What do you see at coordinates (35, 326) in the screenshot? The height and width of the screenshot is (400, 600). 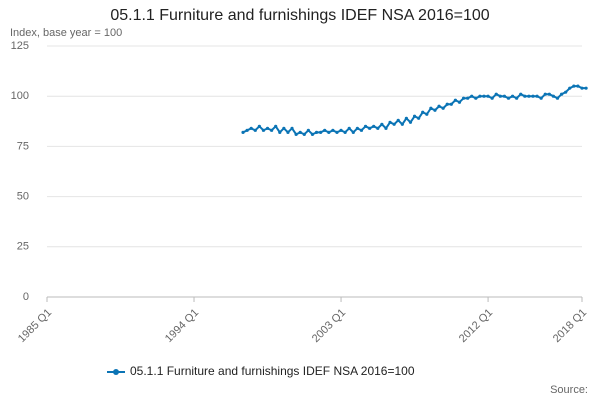 I see `x-tick-label: 1985 Q1` at bounding box center [35, 326].